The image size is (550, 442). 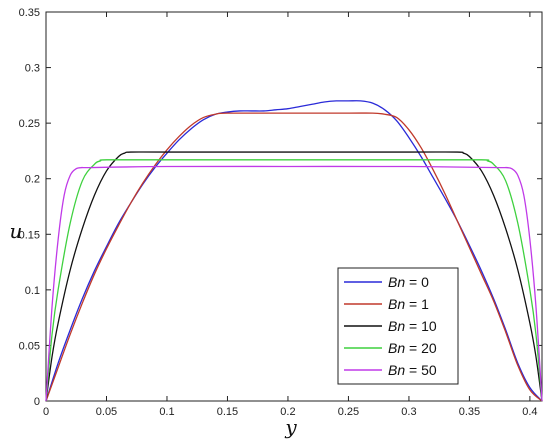 I want to click on x-tick-label: 0.4, so click(x=529, y=412).